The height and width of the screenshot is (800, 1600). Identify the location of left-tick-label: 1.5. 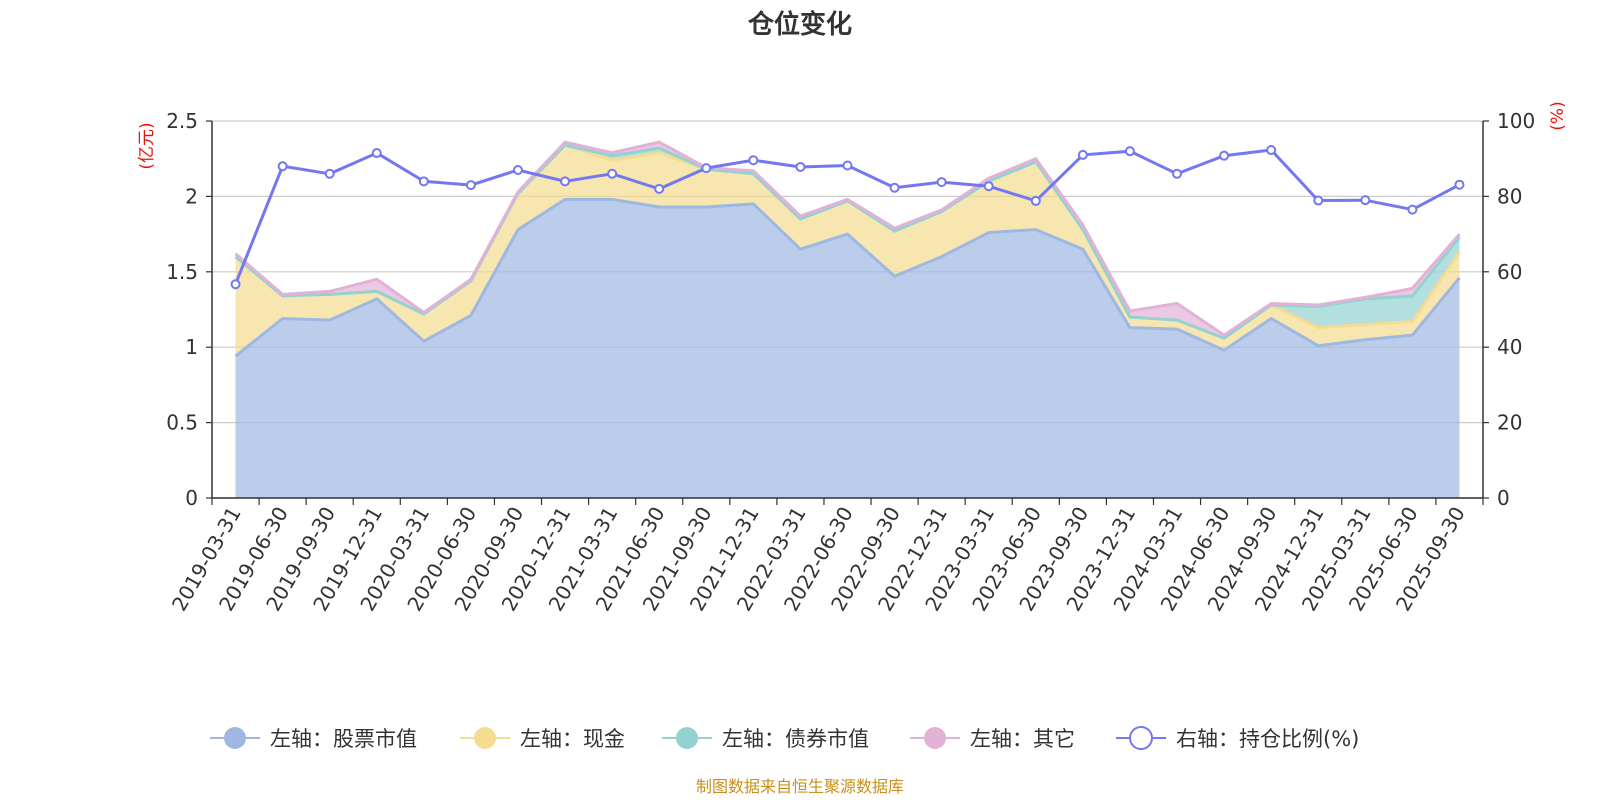
(182, 272).